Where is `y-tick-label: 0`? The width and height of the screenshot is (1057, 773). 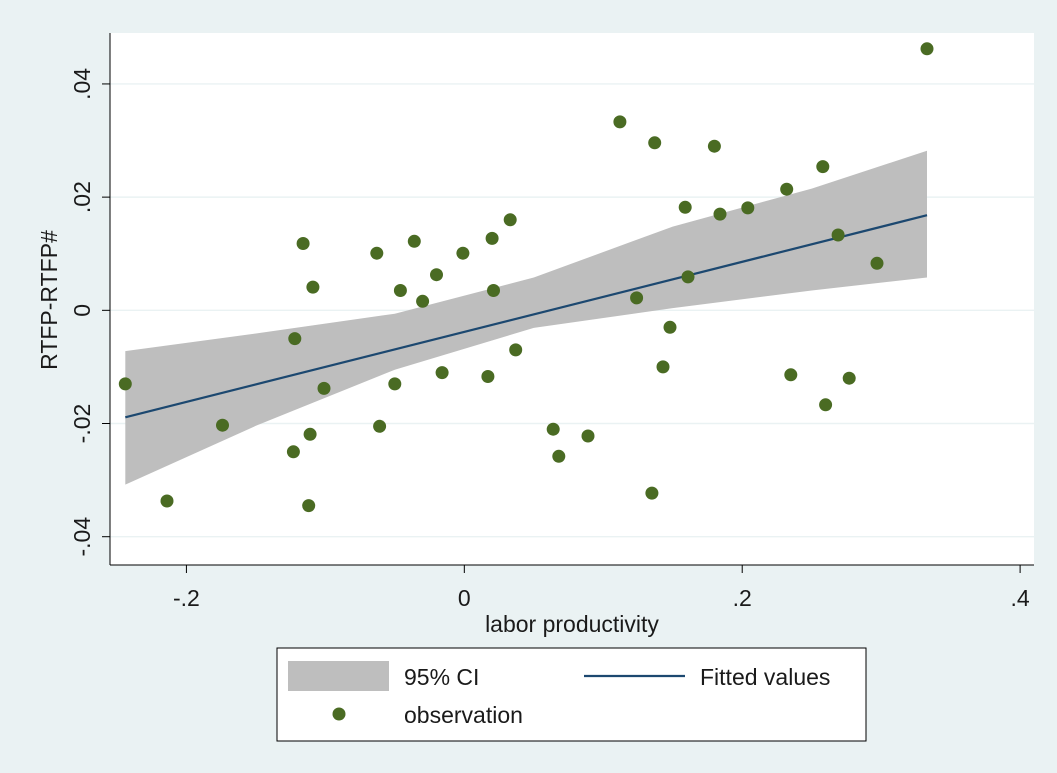
y-tick-label: 0 is located at coordinates (82, 310).